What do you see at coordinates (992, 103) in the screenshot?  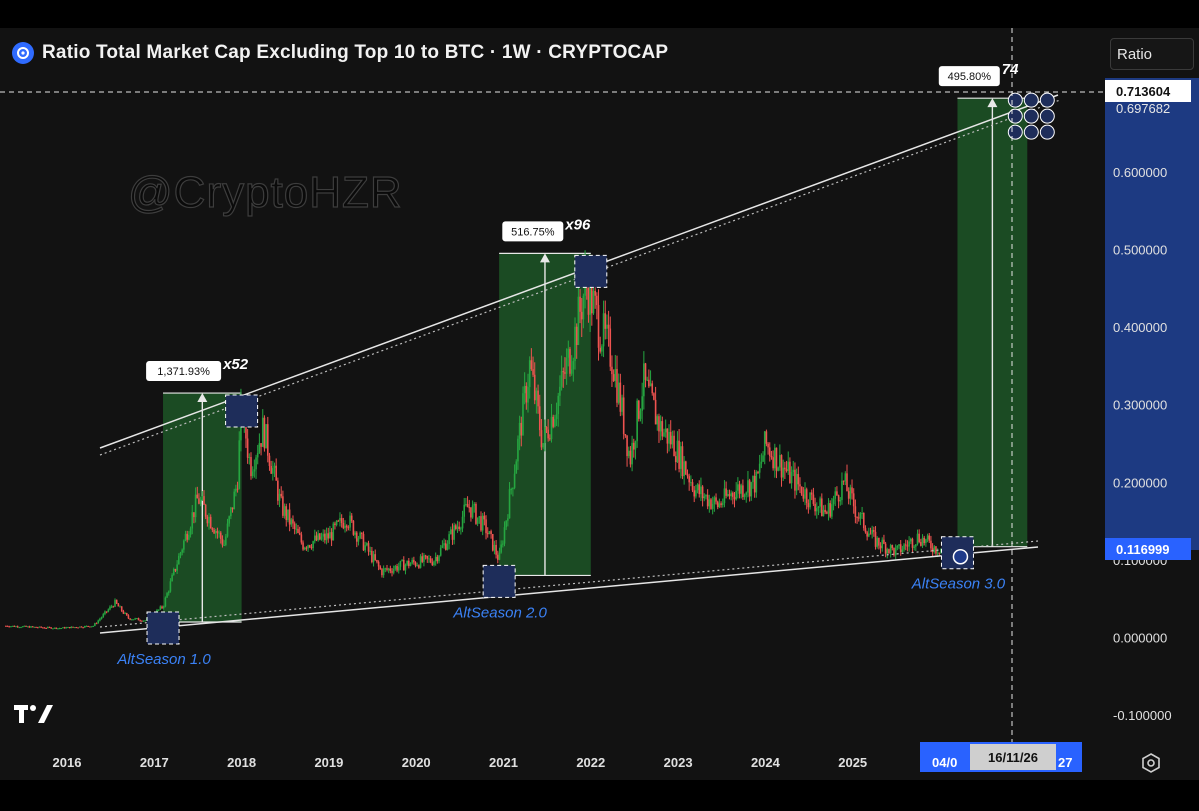 I see `range-arrow-head` at bounding box center [992, 103].